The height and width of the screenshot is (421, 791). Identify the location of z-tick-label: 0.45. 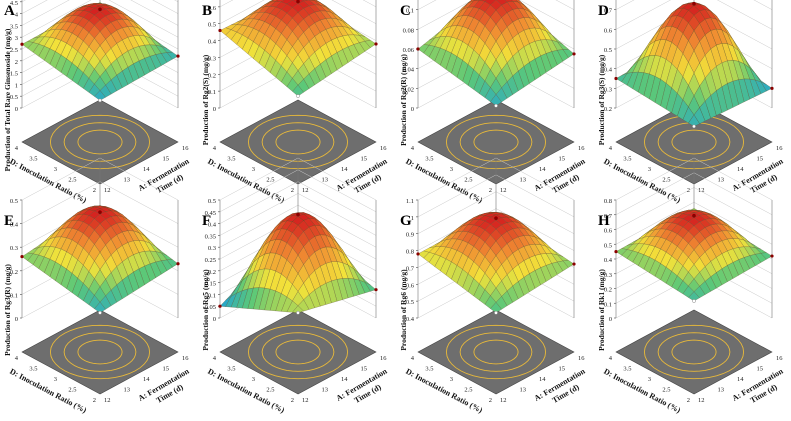
(210, 213).